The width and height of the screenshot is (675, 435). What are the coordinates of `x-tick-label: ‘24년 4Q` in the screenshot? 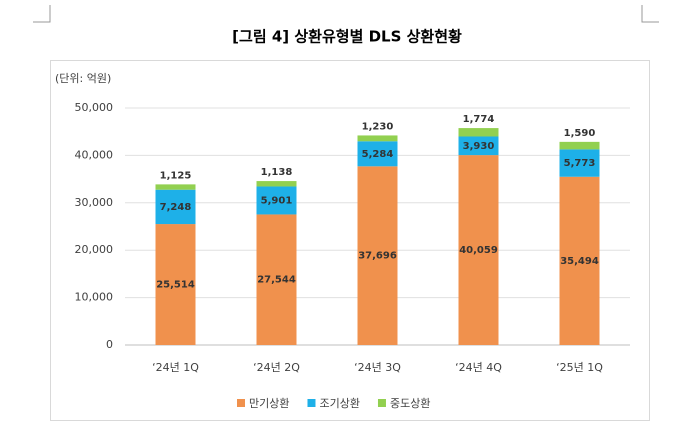 It's located at (478, 367).